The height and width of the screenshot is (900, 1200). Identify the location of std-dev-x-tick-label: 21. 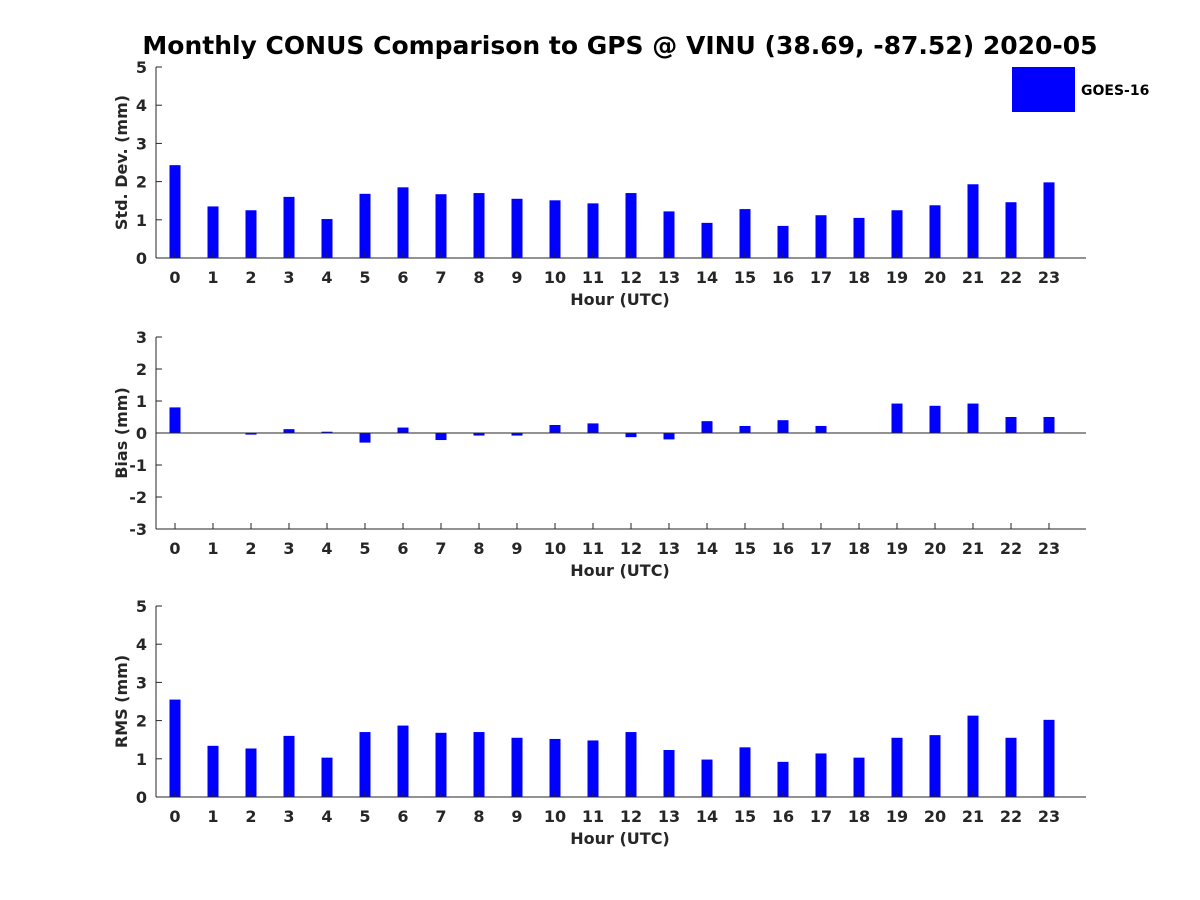
(973, 277).